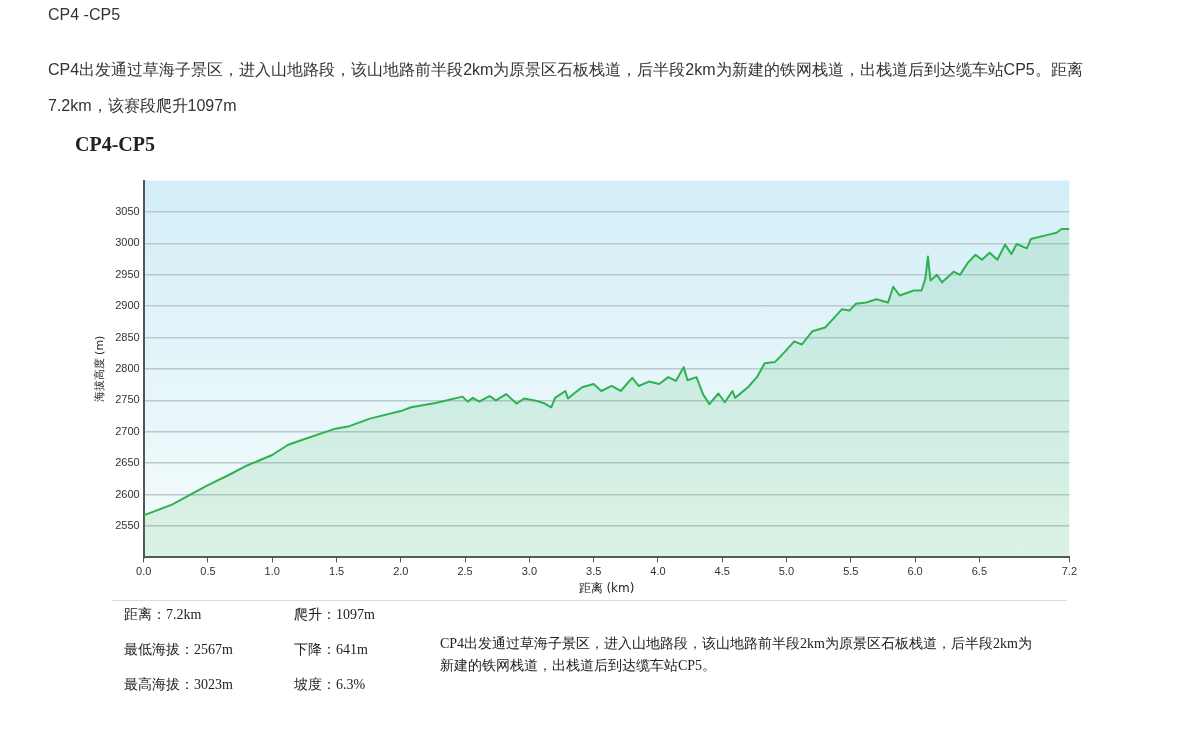 This screenshot has height=732, width=1195. Describe the element at coordinates (163, 615) in the screenshot. I see `text: 距离：7.2km` at that location.